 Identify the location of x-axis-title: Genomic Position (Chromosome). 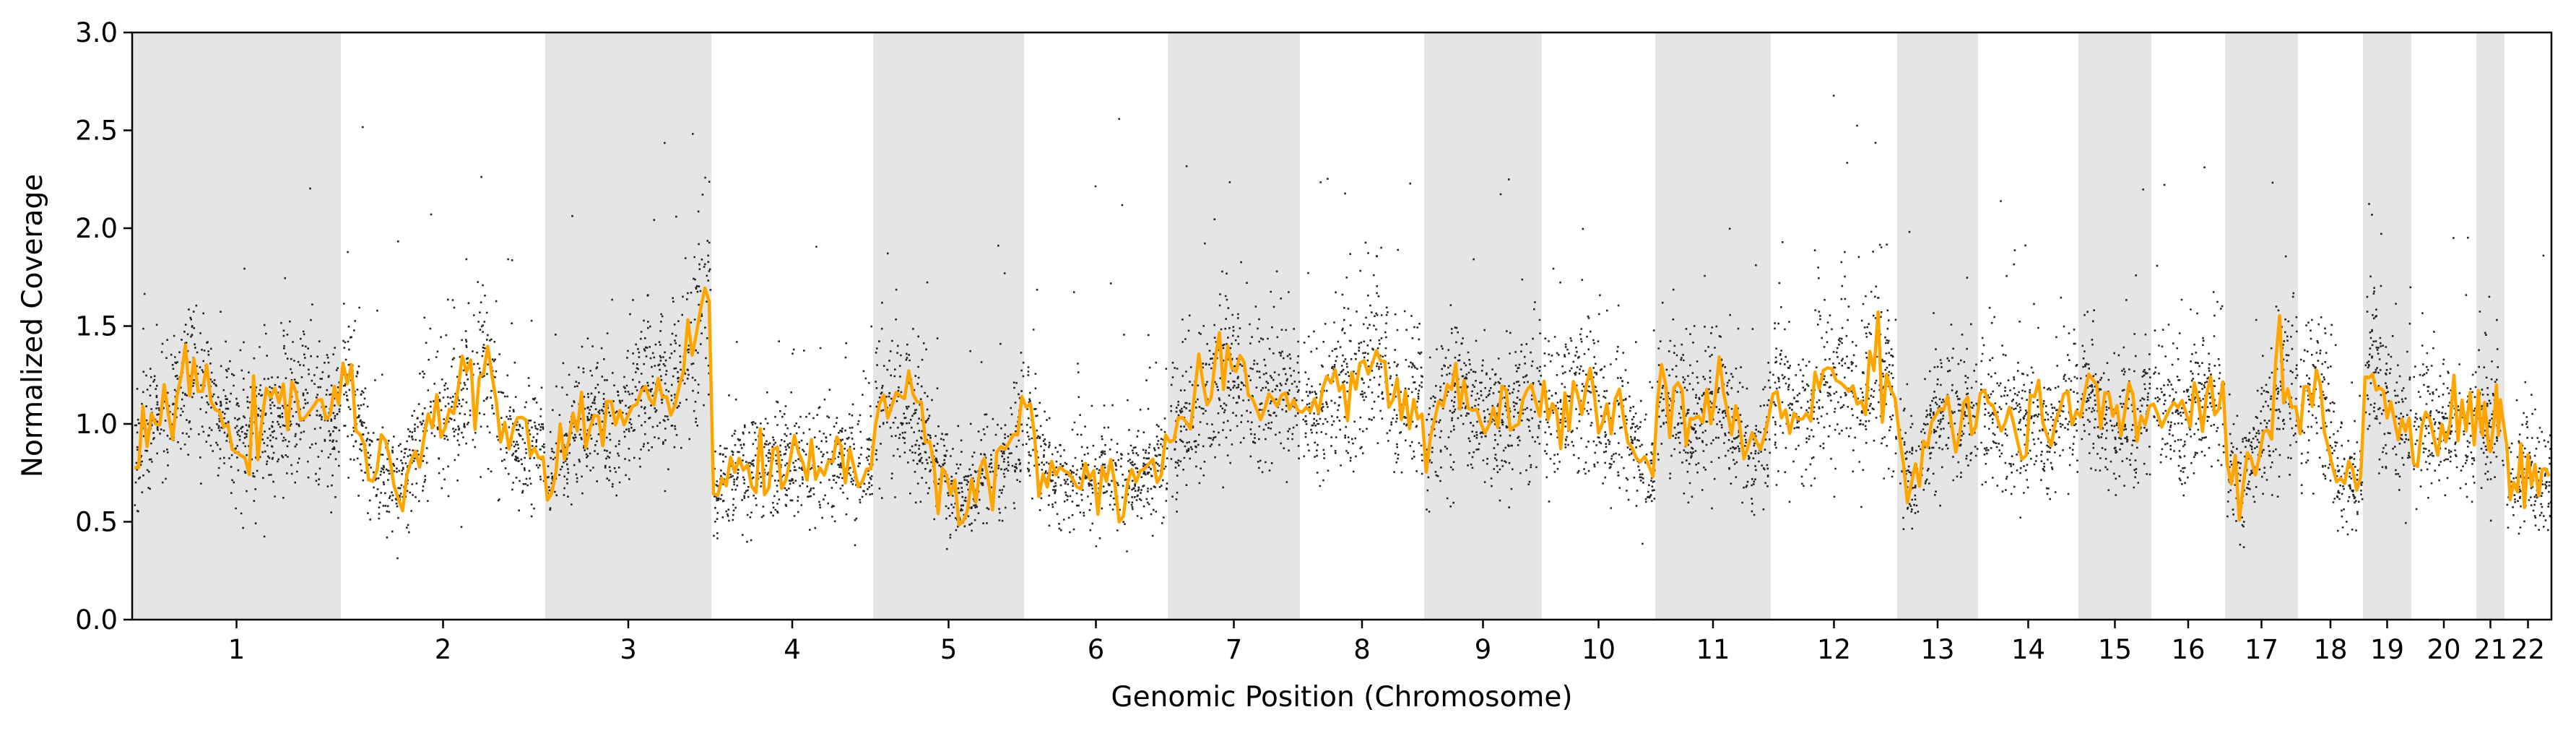
(1341, 697).